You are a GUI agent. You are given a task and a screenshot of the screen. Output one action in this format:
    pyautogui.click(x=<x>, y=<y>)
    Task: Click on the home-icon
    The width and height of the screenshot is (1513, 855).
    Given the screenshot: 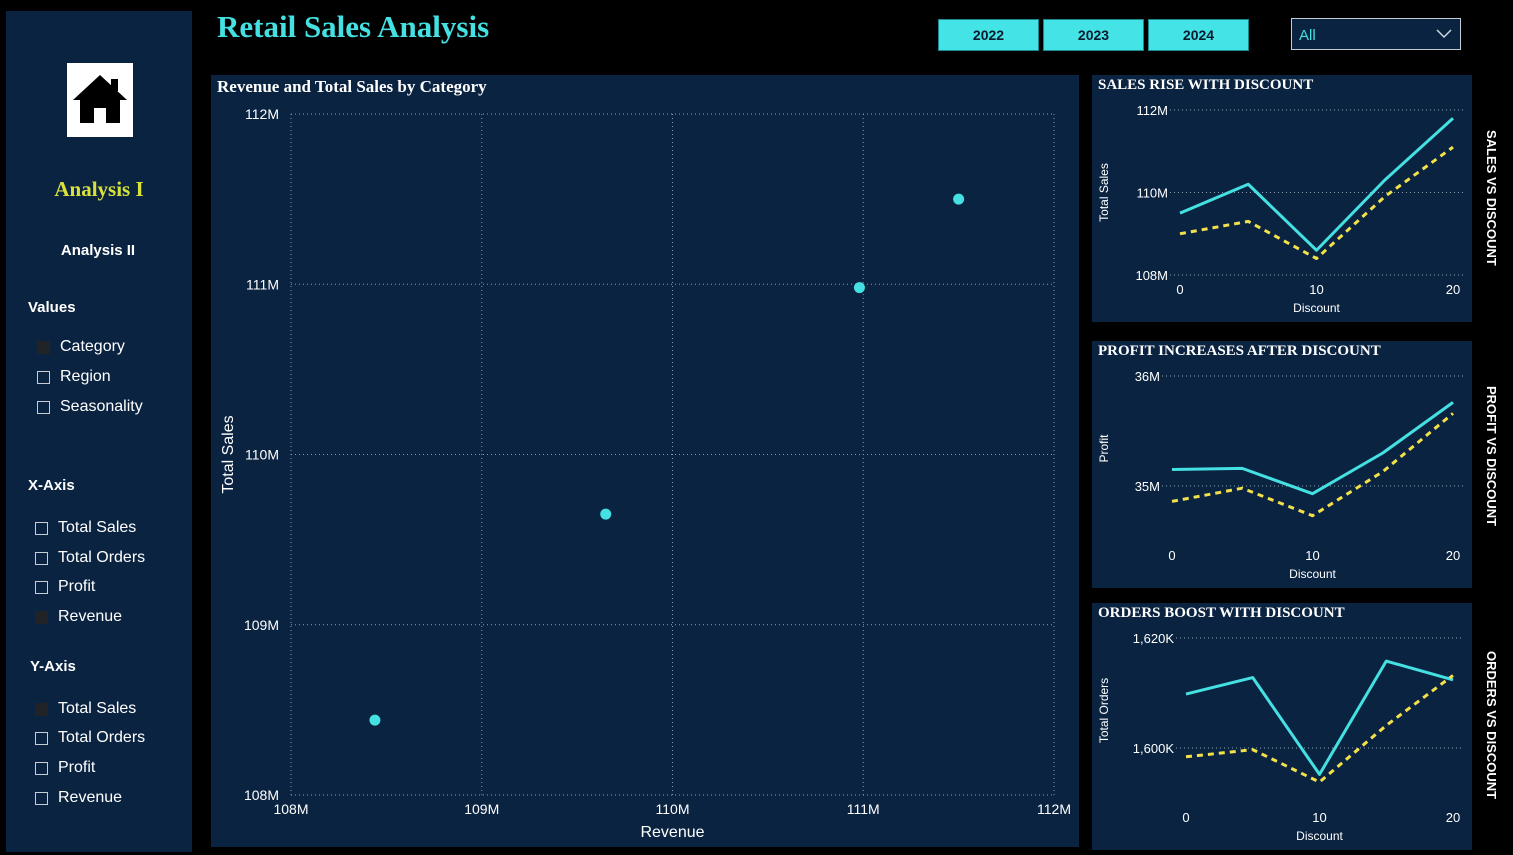 What is the action you would take?
    pyautogui.click(x=100, y=99)
    